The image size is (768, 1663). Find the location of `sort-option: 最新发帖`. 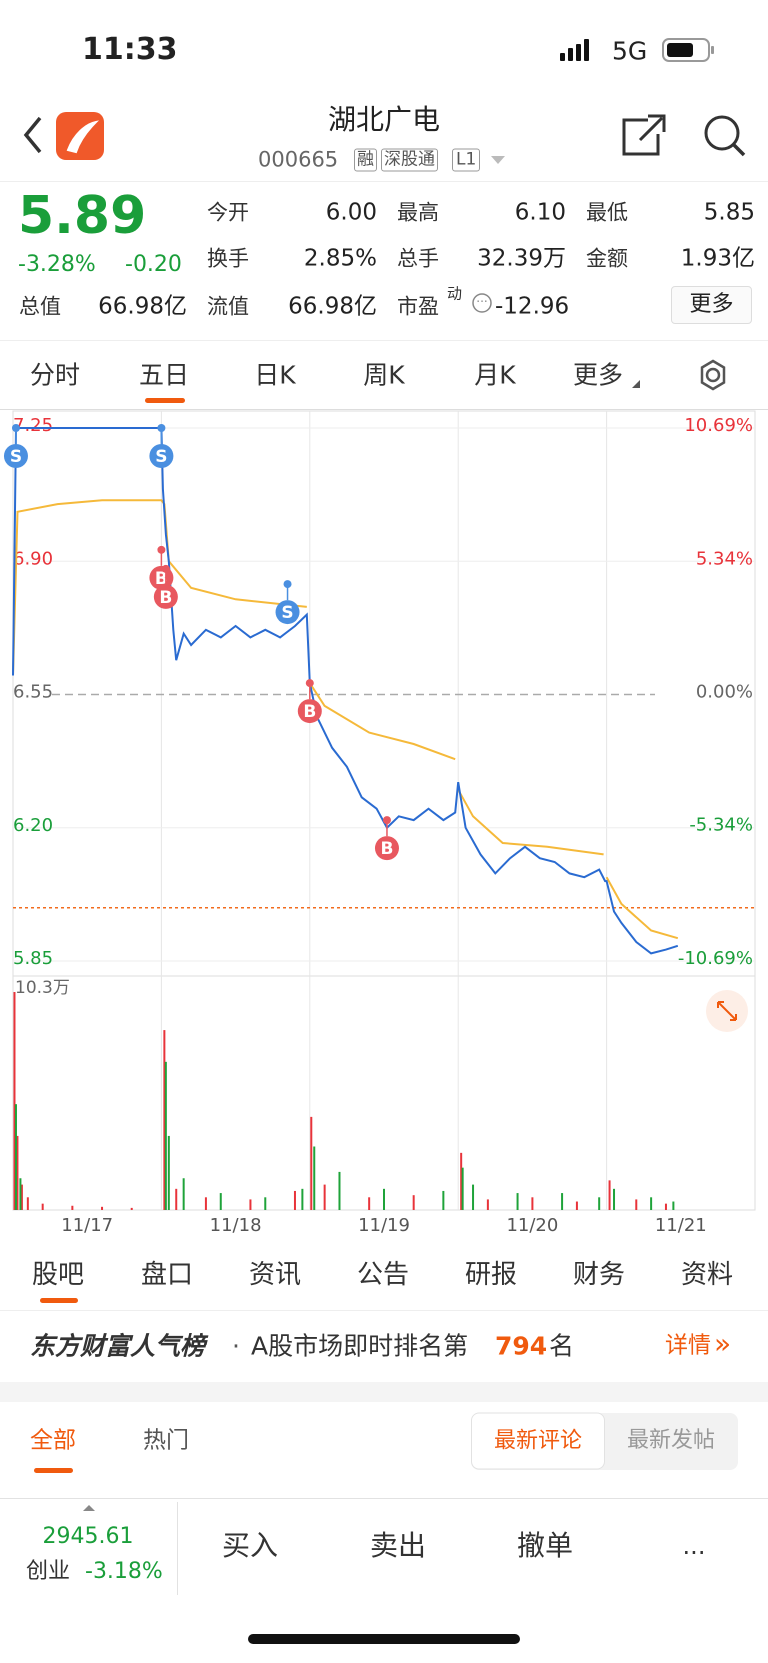

sort-option: 最新发帖 is located at coordinates (671, 1440).